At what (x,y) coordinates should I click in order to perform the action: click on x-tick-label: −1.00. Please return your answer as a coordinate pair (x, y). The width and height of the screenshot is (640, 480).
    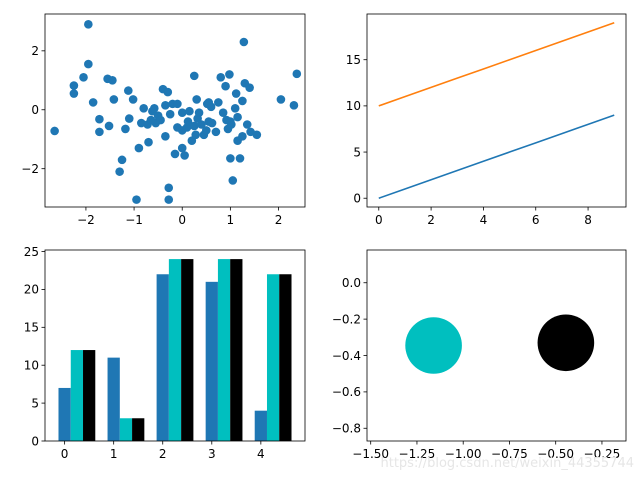
    Looking at the image, I should click on (463, 454).